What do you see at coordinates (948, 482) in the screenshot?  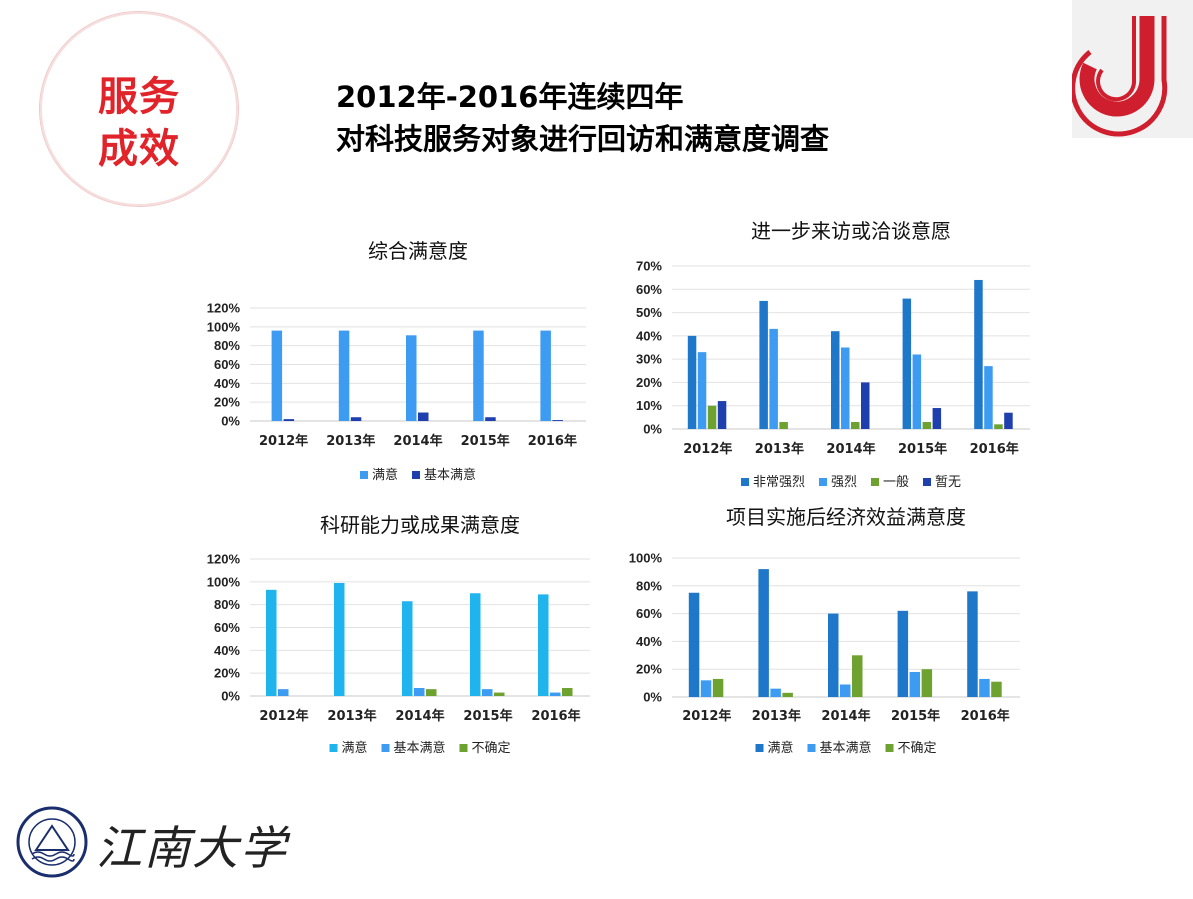 I see `legend-label: 暂无` at bounding box center [948, 482].